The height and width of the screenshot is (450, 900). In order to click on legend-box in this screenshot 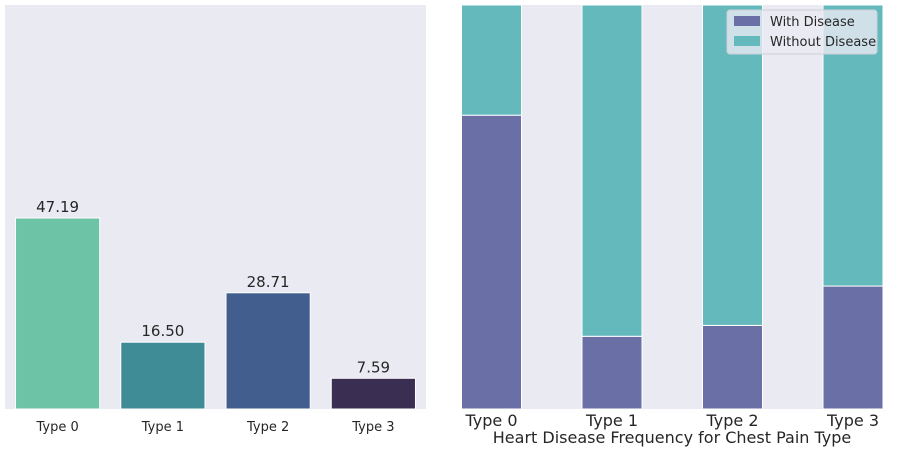, I will do `click(802, 32)`.